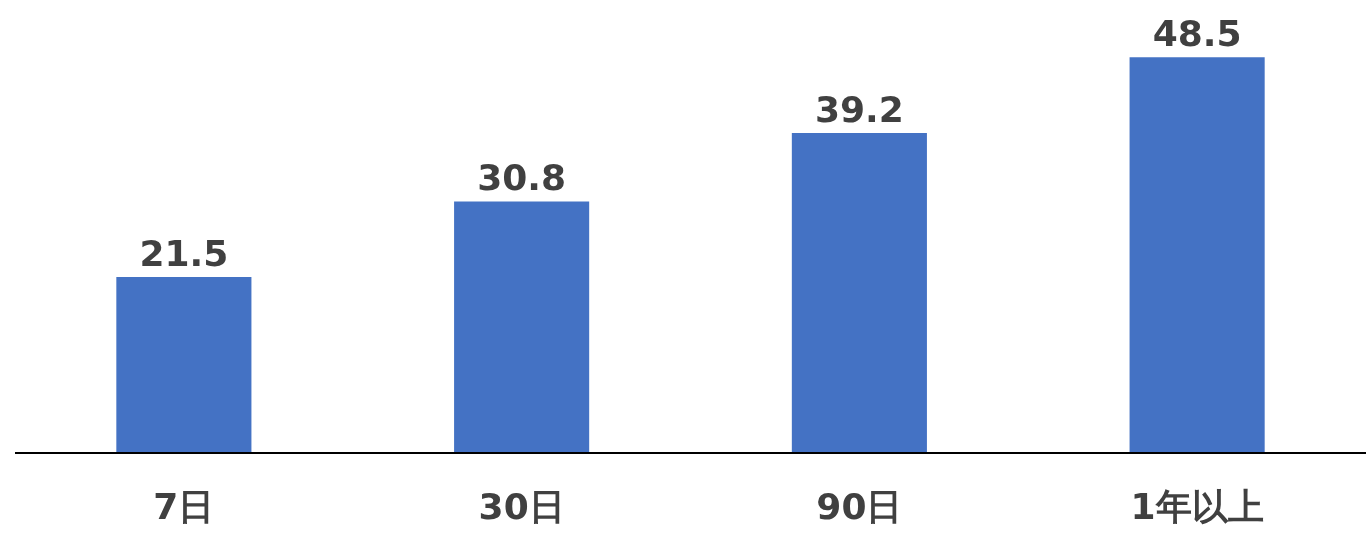  What do you see at coordinates (1197, 34) in the screenshot?
I see `data-label: 48.5` at bounding box center [1197, 34].